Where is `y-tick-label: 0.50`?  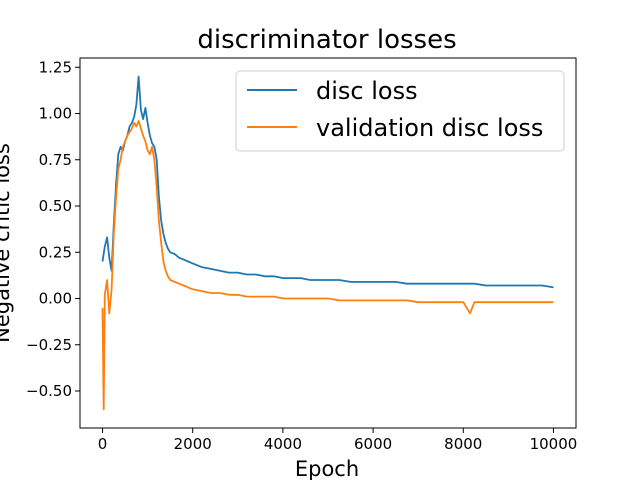 y-tick-label: 0.50 is located at coordinates (55, 206).